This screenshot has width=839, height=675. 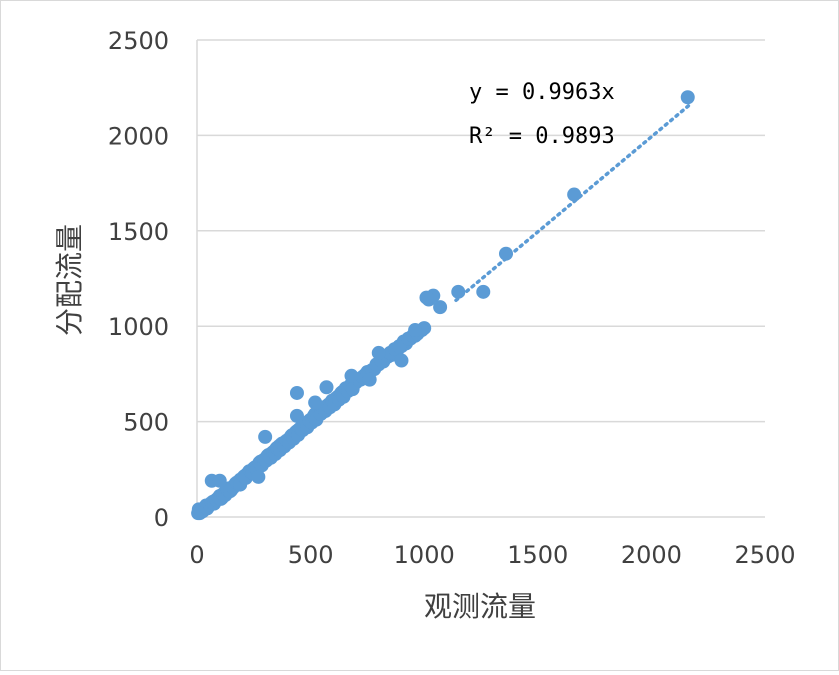 I want to click on r-squared-label: R² = 0.9893, so click(x=542, y=136).